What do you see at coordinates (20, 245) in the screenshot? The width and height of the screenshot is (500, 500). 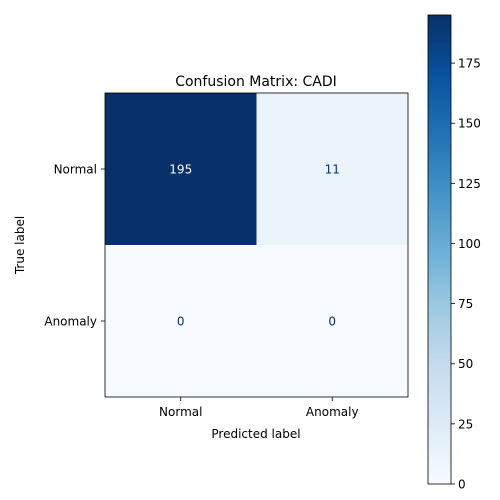 I see `y-axis-label: True label` at bounding box center [20, 245].